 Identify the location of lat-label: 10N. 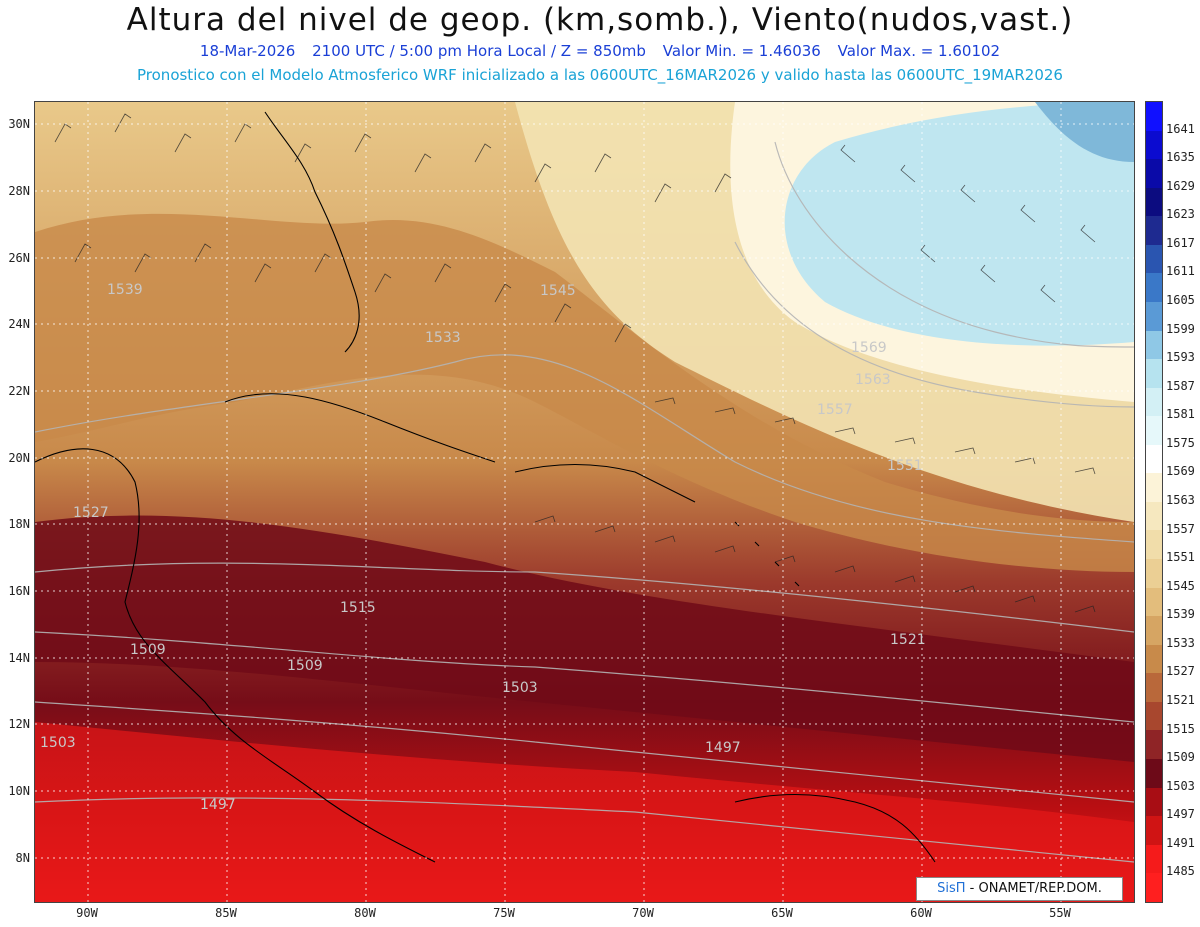
(19, 791).